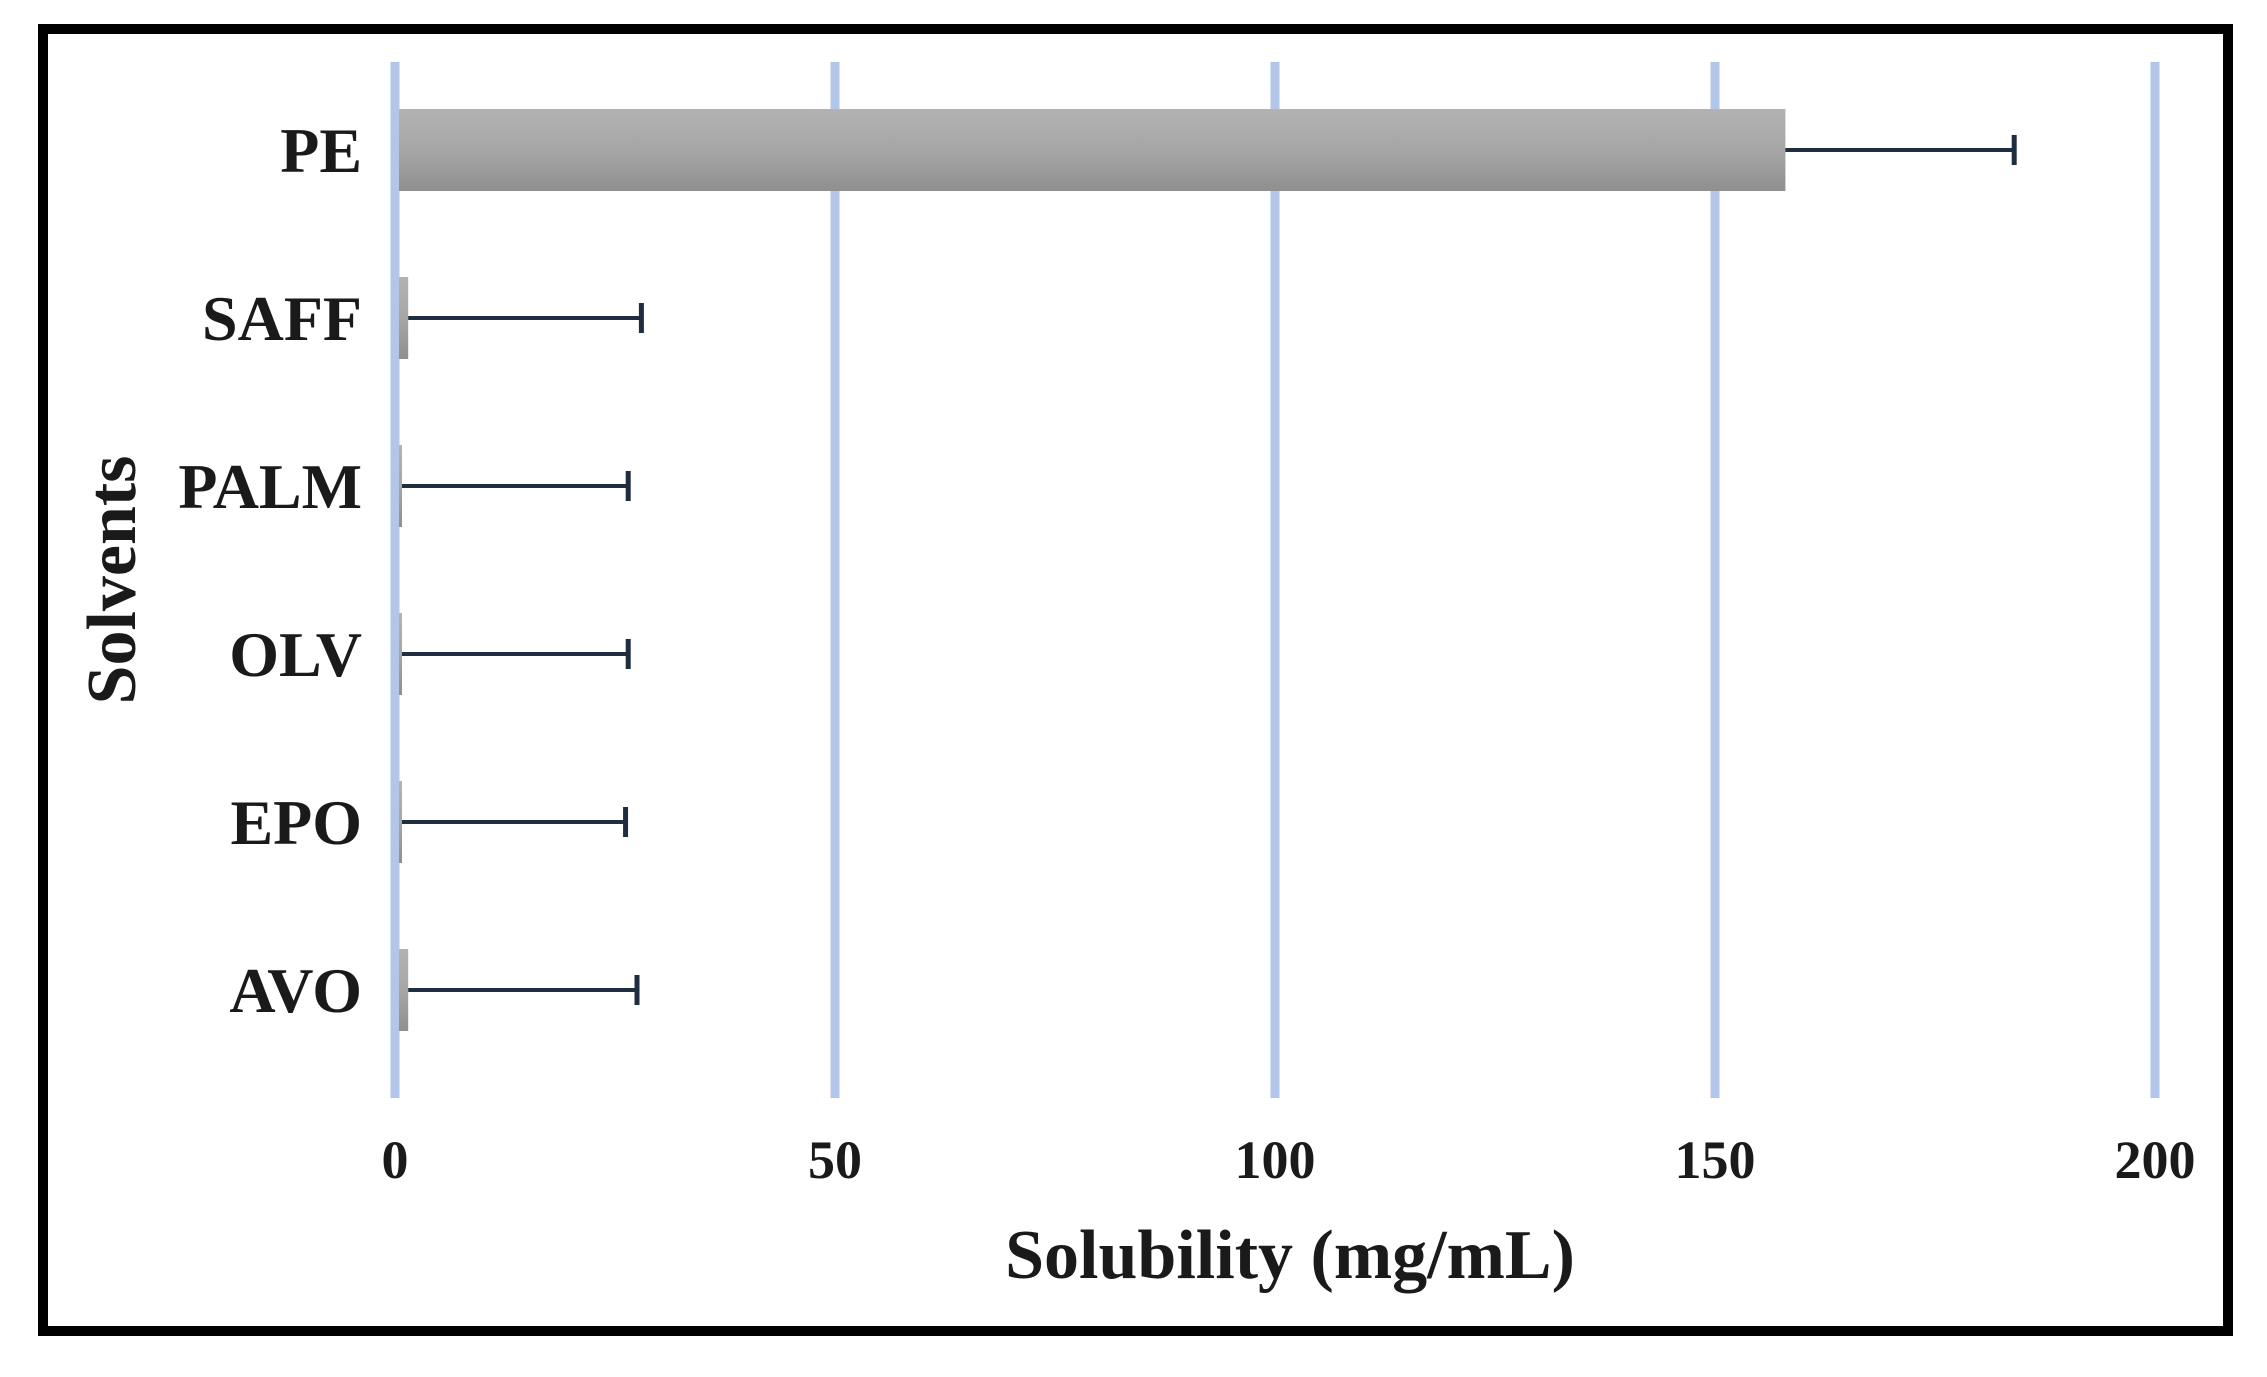 This screenshot has height=1377, width=2267. What do you see at coordinates (282, 318) in the screenshot?
I see `category-label: SAFF` at bounding box center [282, 318].